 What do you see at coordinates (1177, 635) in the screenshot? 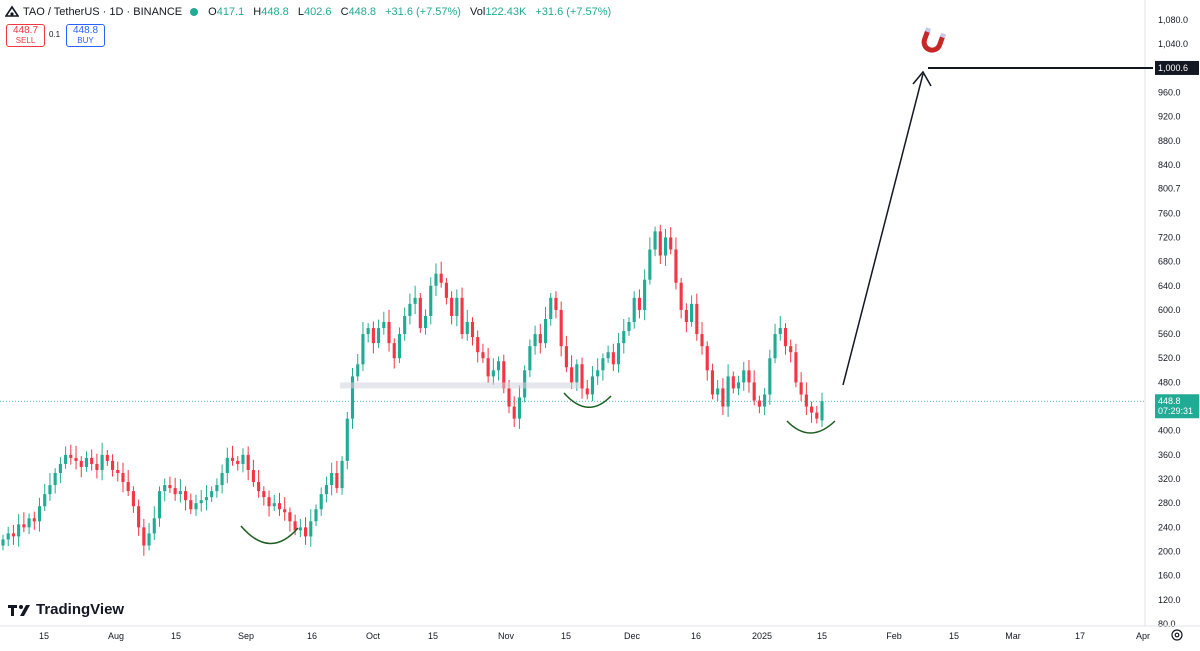
I see `settings-icon` at bounding box center [1177, 635].